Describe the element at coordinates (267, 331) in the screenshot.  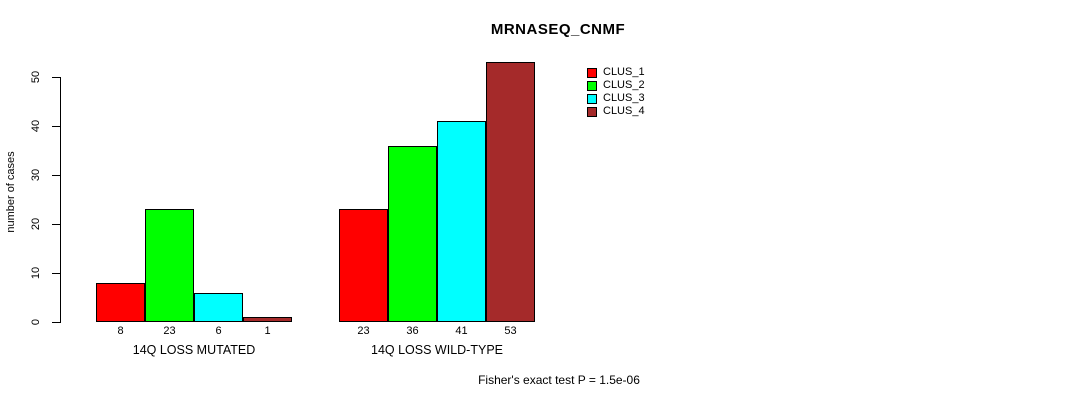
I see `bar-value-clus_4-group0: 1` at that location.